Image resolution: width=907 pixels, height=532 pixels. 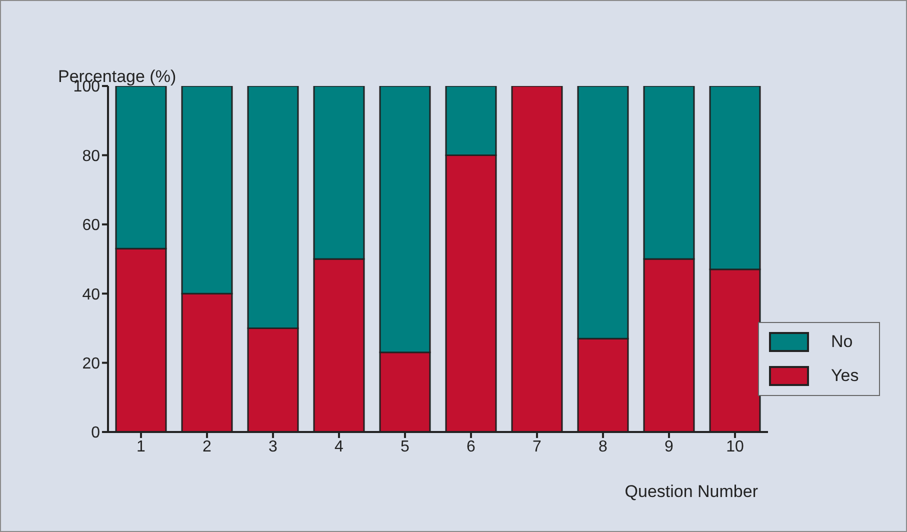 I want to click on x-tick-label: 1, so click(x=141, y=447).